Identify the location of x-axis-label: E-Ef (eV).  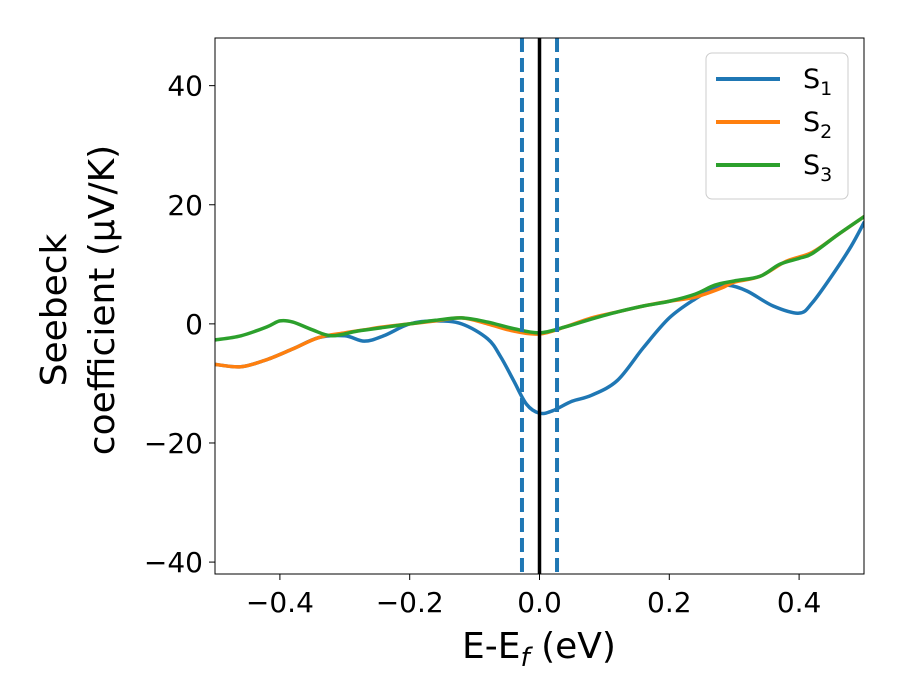
(539, 649).